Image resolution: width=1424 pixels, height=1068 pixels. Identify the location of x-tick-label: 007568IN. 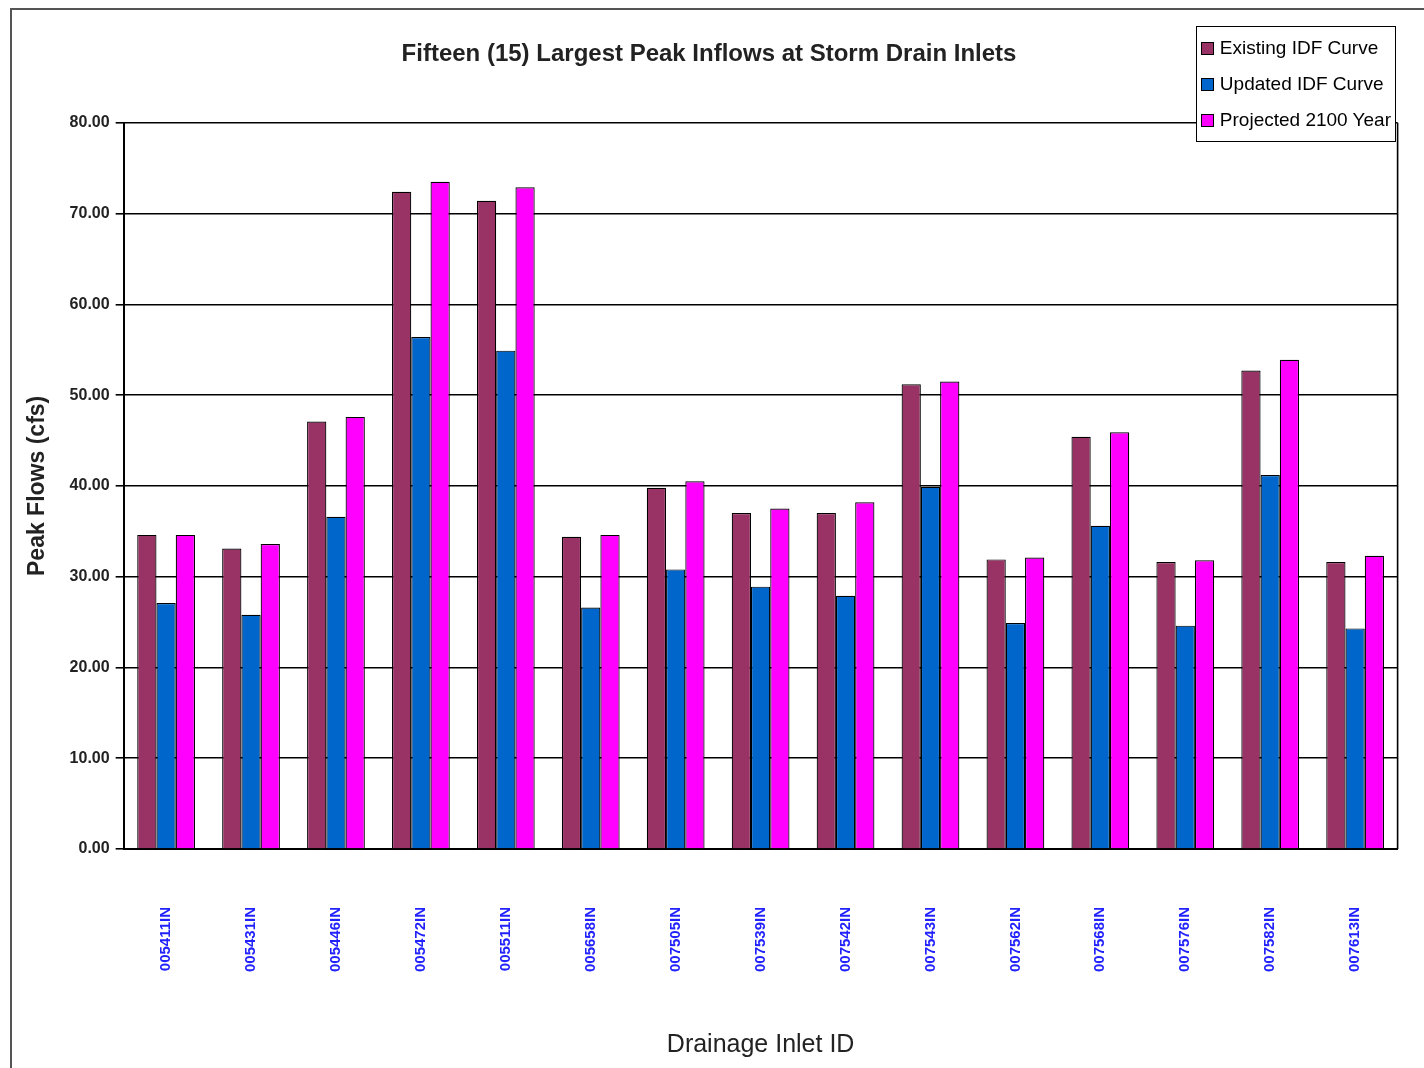
(1099, 939).